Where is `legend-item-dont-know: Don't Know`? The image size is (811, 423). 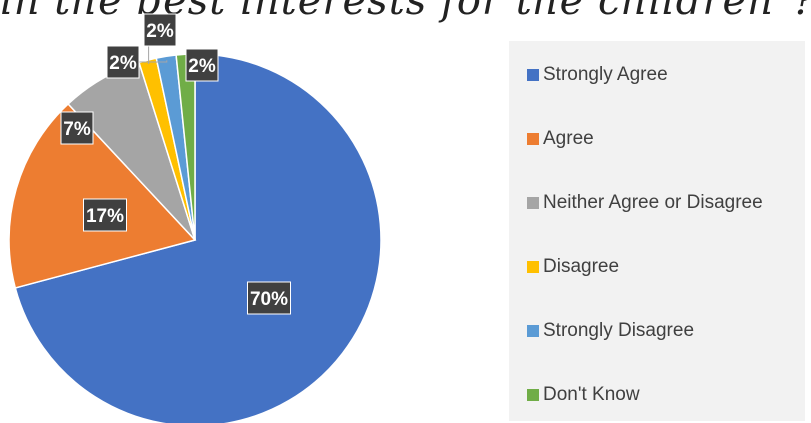 legend-item-dont-know: Don't Know is located at coordinates (583, 395).